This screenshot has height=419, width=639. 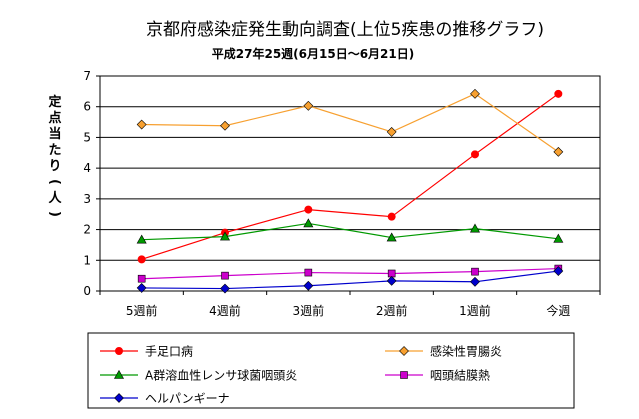 What do you see at coordinates (392, 310) in the screenshot?
I see `x-tick-label: 2週前` at bounding box center [392, 310].